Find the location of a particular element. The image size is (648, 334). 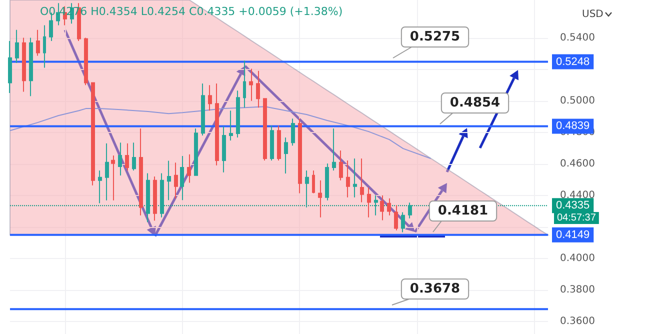

annotation: 0.4181 is located at coordinates (463, 211).